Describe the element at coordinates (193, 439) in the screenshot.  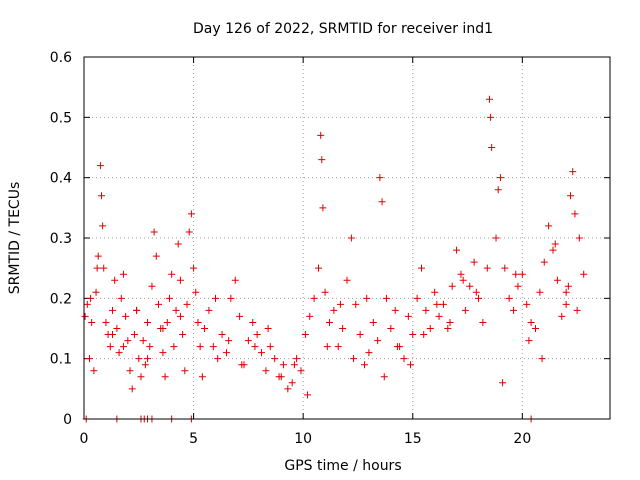
I see `x-tick-label: 5` at that location.